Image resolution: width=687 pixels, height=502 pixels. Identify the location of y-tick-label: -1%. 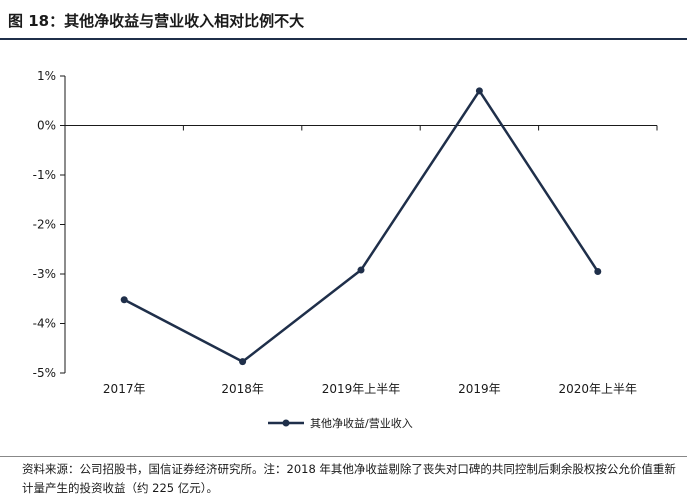
(44, 175).